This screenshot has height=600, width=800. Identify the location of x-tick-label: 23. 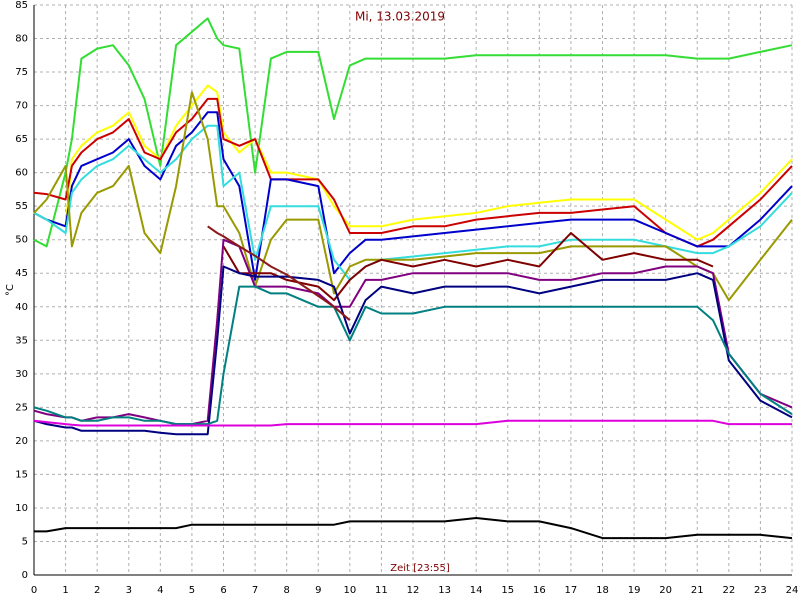
(760, 590).